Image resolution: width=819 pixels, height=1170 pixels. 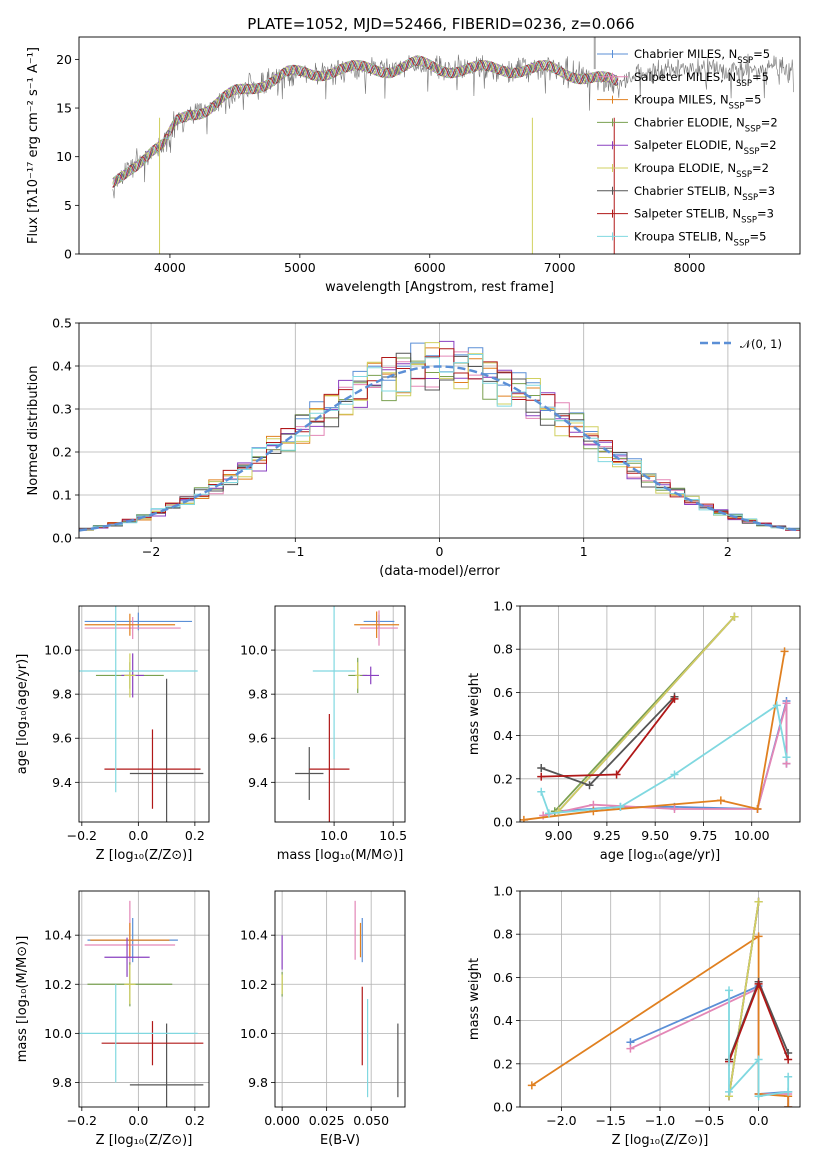 What do you see at coordinates (704, 193) in the screenshot?
I see `legend-label: Chabrier STELIB, NSSP=3` at bounding box center [704, 193].